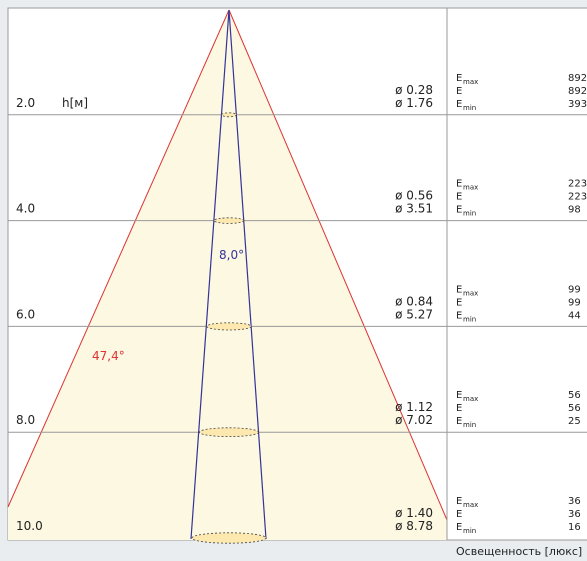 This screenshot has width=587, height=561. What do you see at coordinates (25, 314) in the screenshot?
I see `height: 6.0` at bounding box center [25, 314].